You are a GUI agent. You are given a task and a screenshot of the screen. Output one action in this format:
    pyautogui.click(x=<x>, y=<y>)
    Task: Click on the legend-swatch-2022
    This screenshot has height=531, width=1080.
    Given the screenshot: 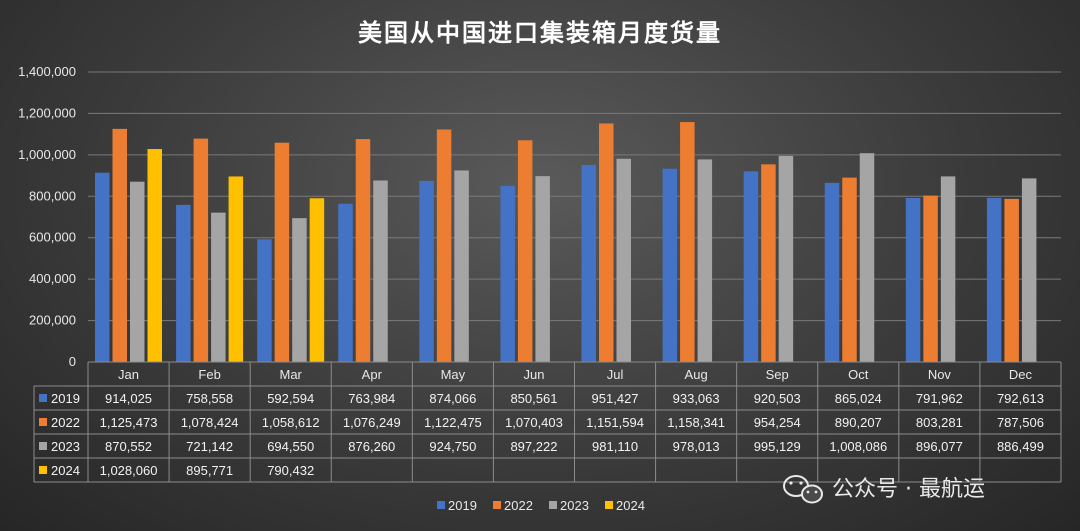 What is the action you would take?
    pyautogui.click(x=497, y=505)
    